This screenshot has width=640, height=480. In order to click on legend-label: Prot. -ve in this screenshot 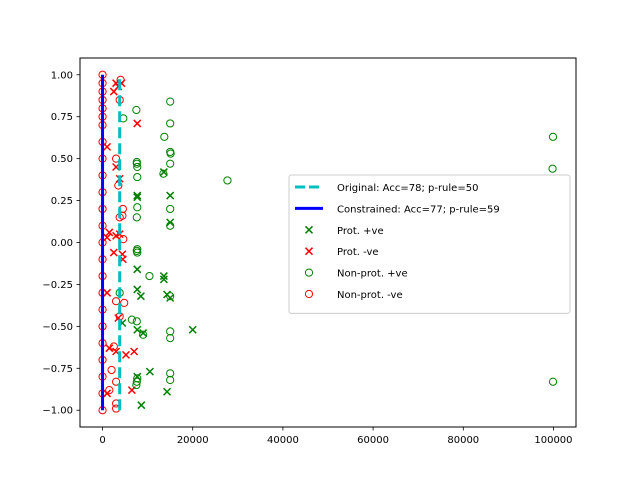, I will do `click(358, 252)`.